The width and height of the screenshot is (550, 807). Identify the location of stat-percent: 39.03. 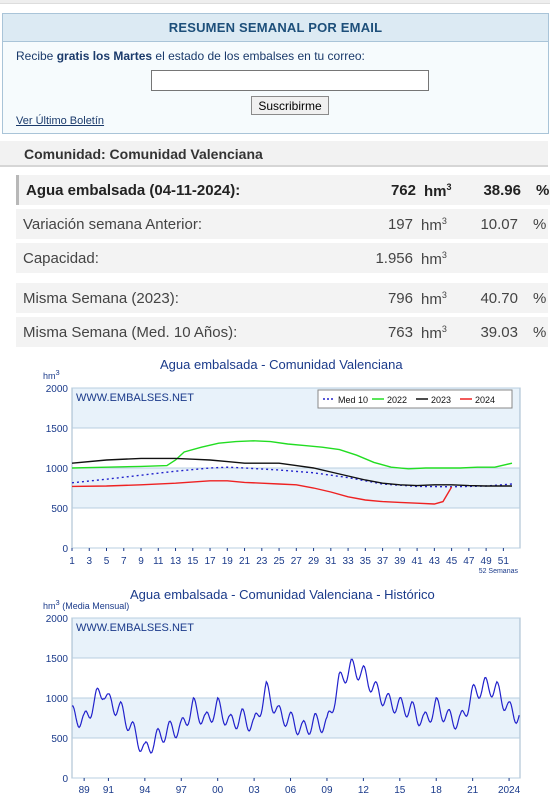
(499, 332).